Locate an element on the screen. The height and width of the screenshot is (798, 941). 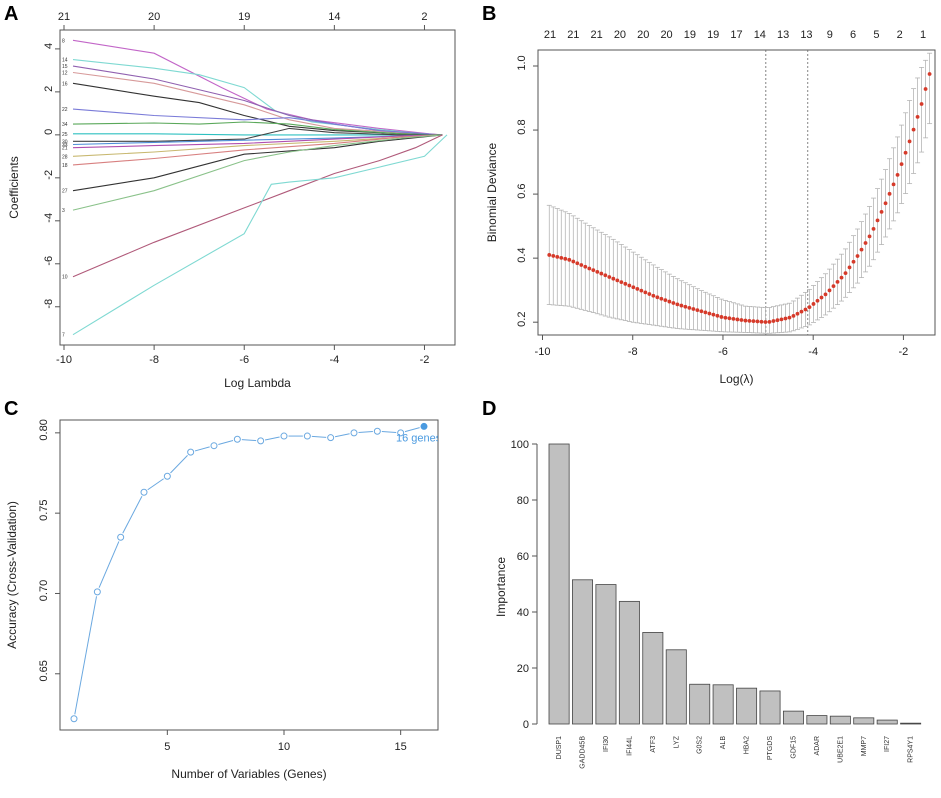
panel-a-xtick-label: -6 is located at coordinates (244, 360).